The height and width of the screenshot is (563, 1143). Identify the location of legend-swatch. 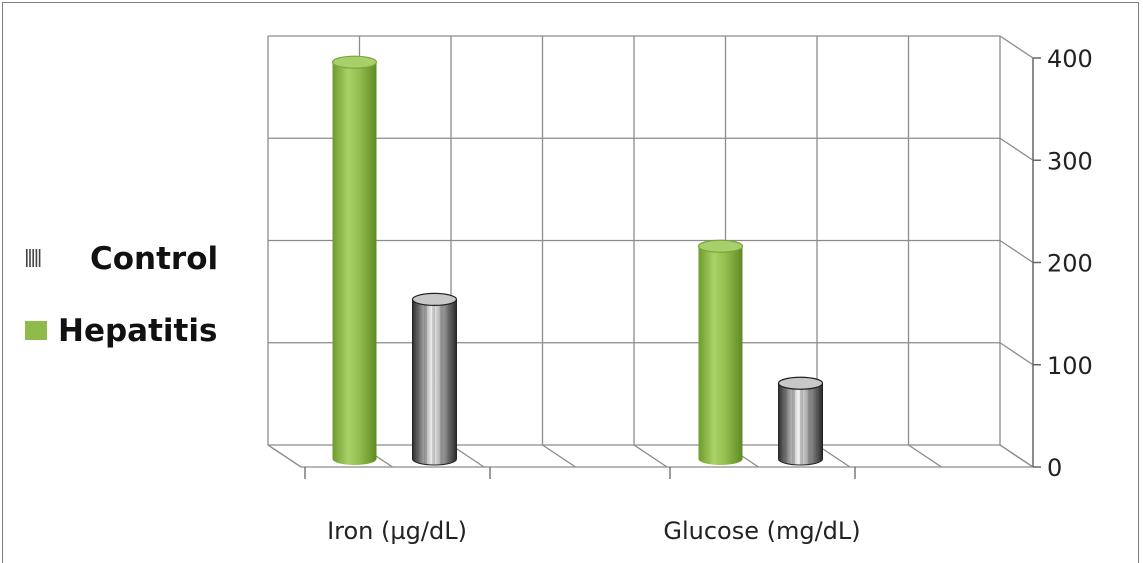
(36, 330).